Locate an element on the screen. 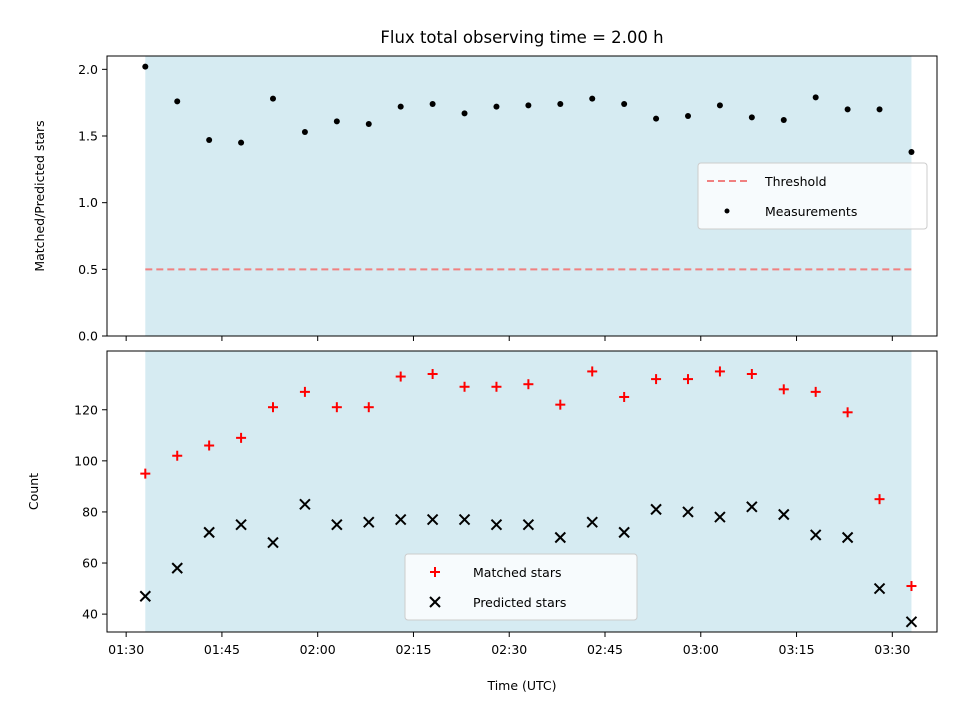 Image resolution: width=960 pixels, height=720 pixels. bottom-legend: Matched stars Predicted stars is located at coordinates (521, 587).